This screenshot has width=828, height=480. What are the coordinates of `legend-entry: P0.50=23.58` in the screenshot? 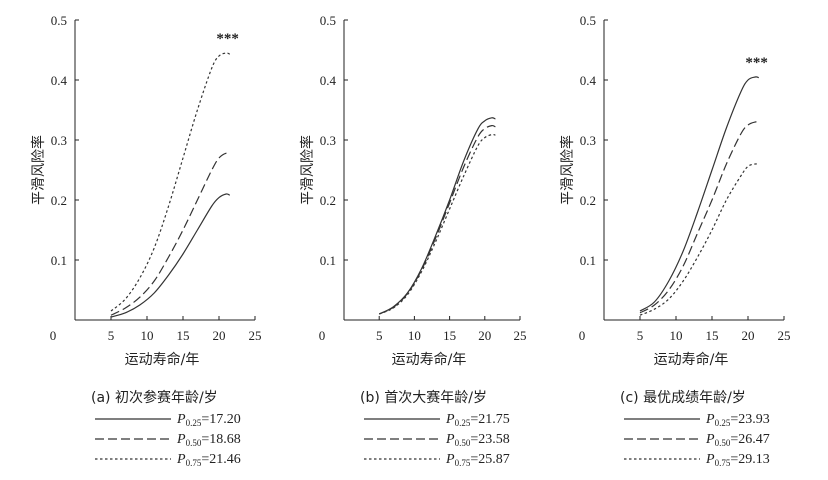 It's located at (477, 440).